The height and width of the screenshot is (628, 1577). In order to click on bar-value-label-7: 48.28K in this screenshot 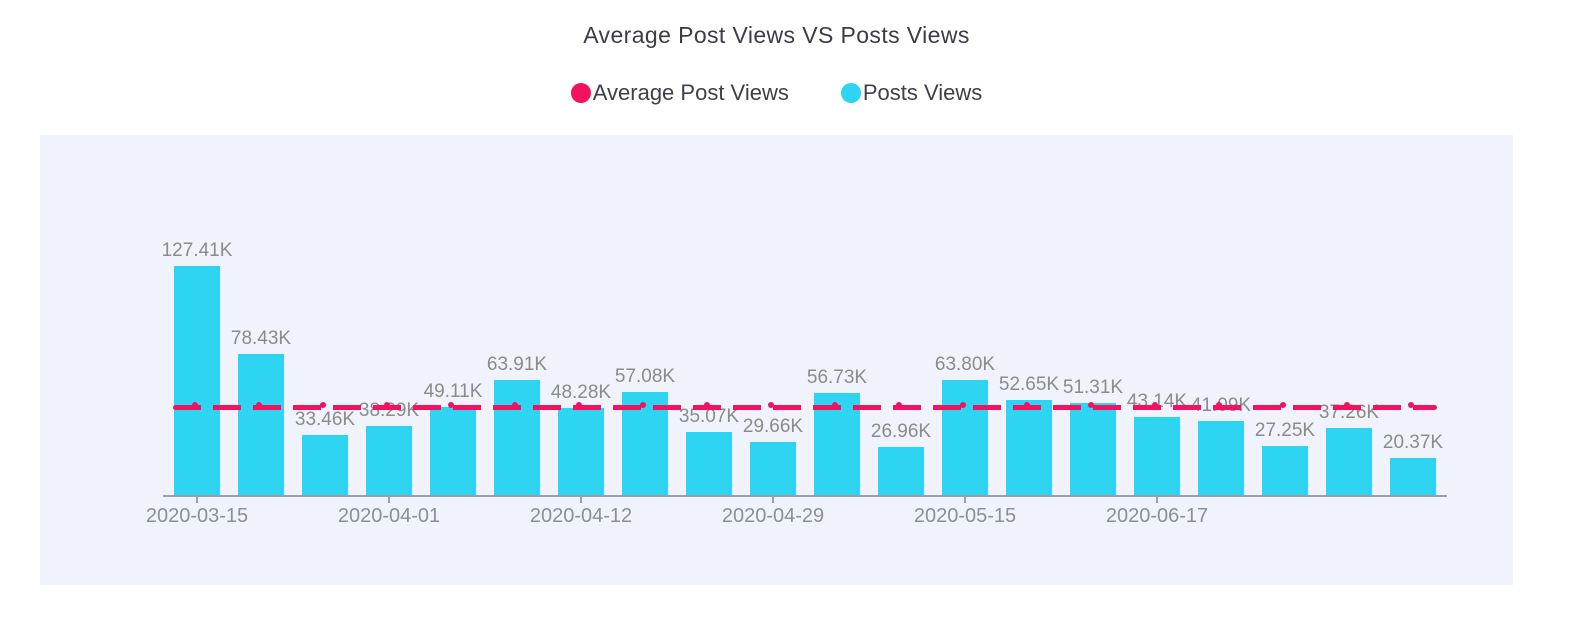, I will do `click(581, 392)`.